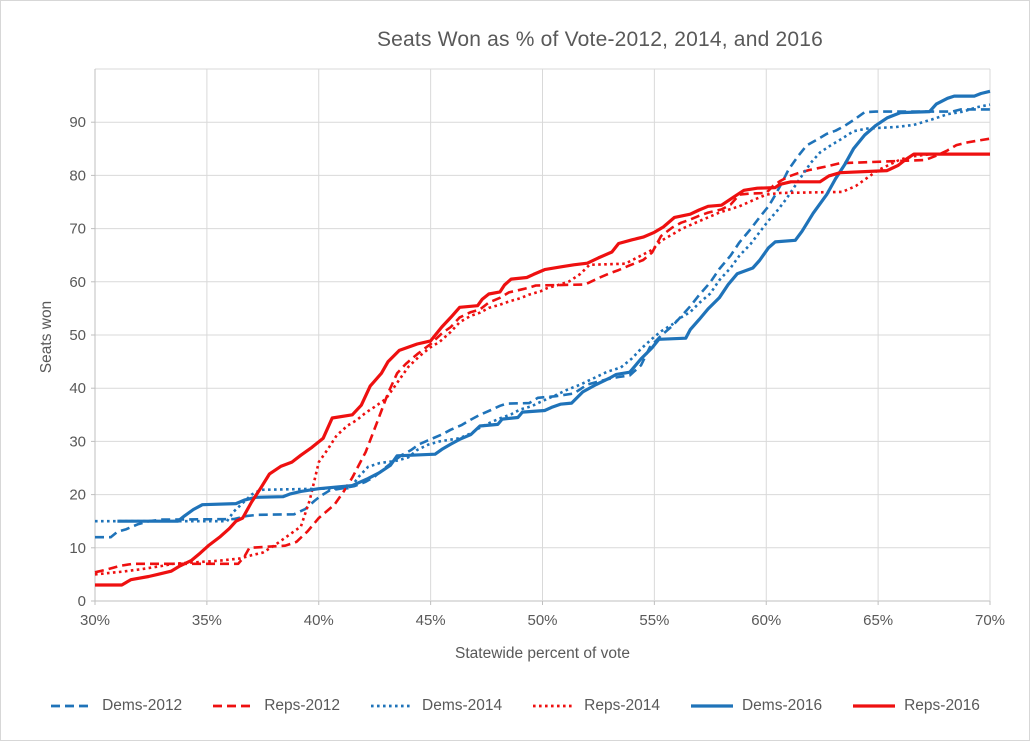  I want to click on x-tick-label: 45%, so click(431, 620).